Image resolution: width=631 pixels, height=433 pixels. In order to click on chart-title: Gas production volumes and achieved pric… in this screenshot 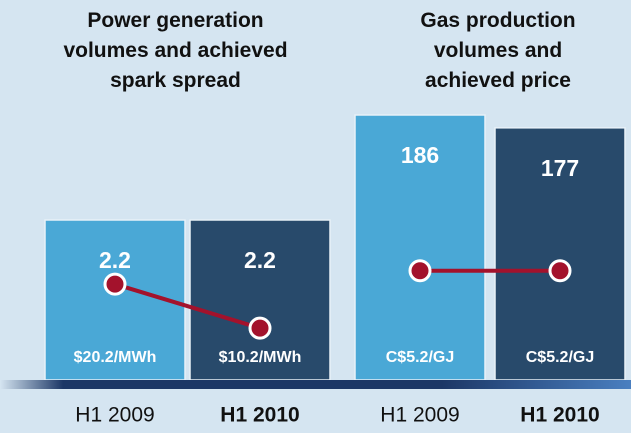, I will do `click(498, 50)`.